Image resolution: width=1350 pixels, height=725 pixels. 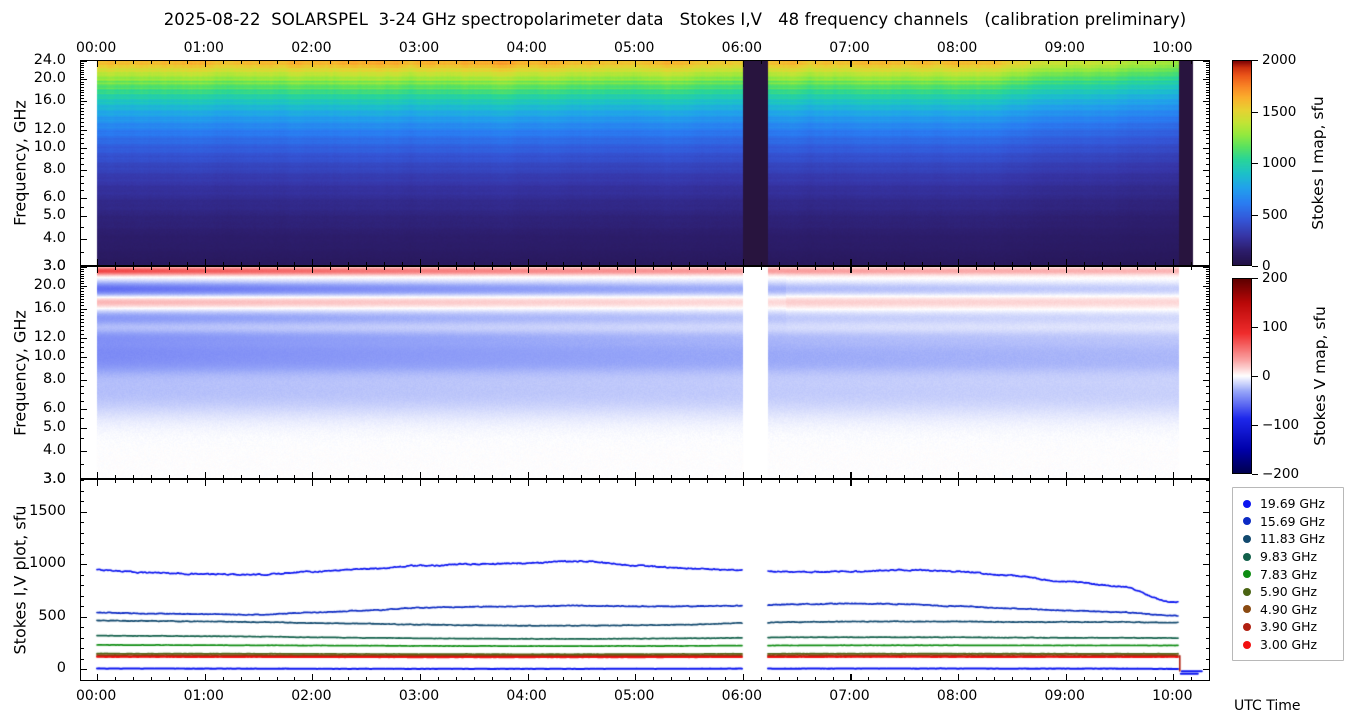 What do you see at coordinates (1242, 376) in the screenshot?
I see `stokes-v-colorbar` at bounding box center [1242, 376].